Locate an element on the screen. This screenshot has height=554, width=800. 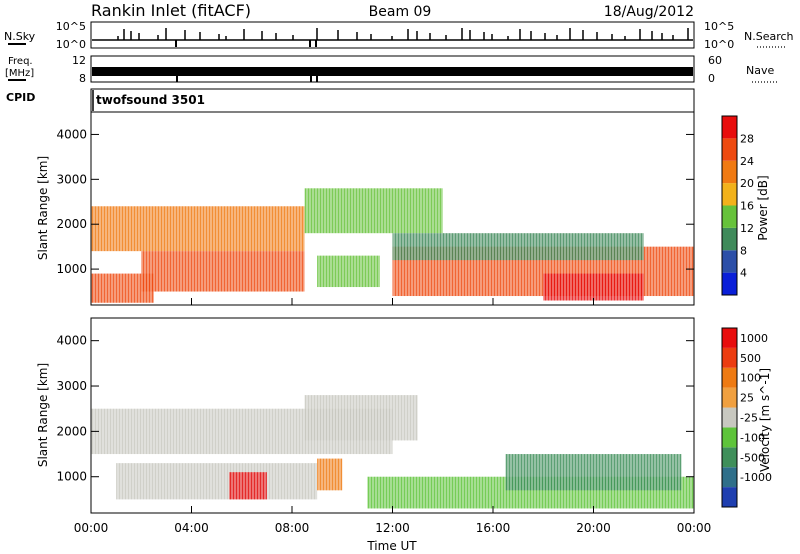
cpid-label: CPID is located at coordinates (20, 97).